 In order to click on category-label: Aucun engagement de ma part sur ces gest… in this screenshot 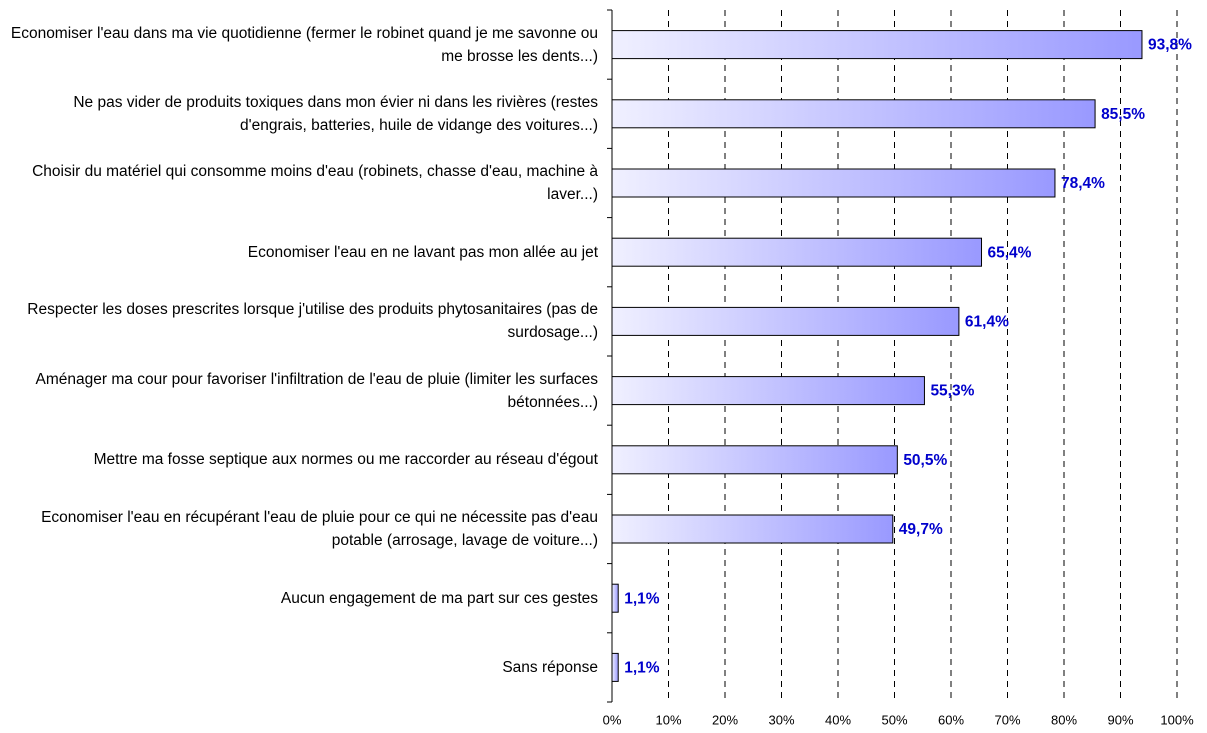, I will do `click(439, 598)`.